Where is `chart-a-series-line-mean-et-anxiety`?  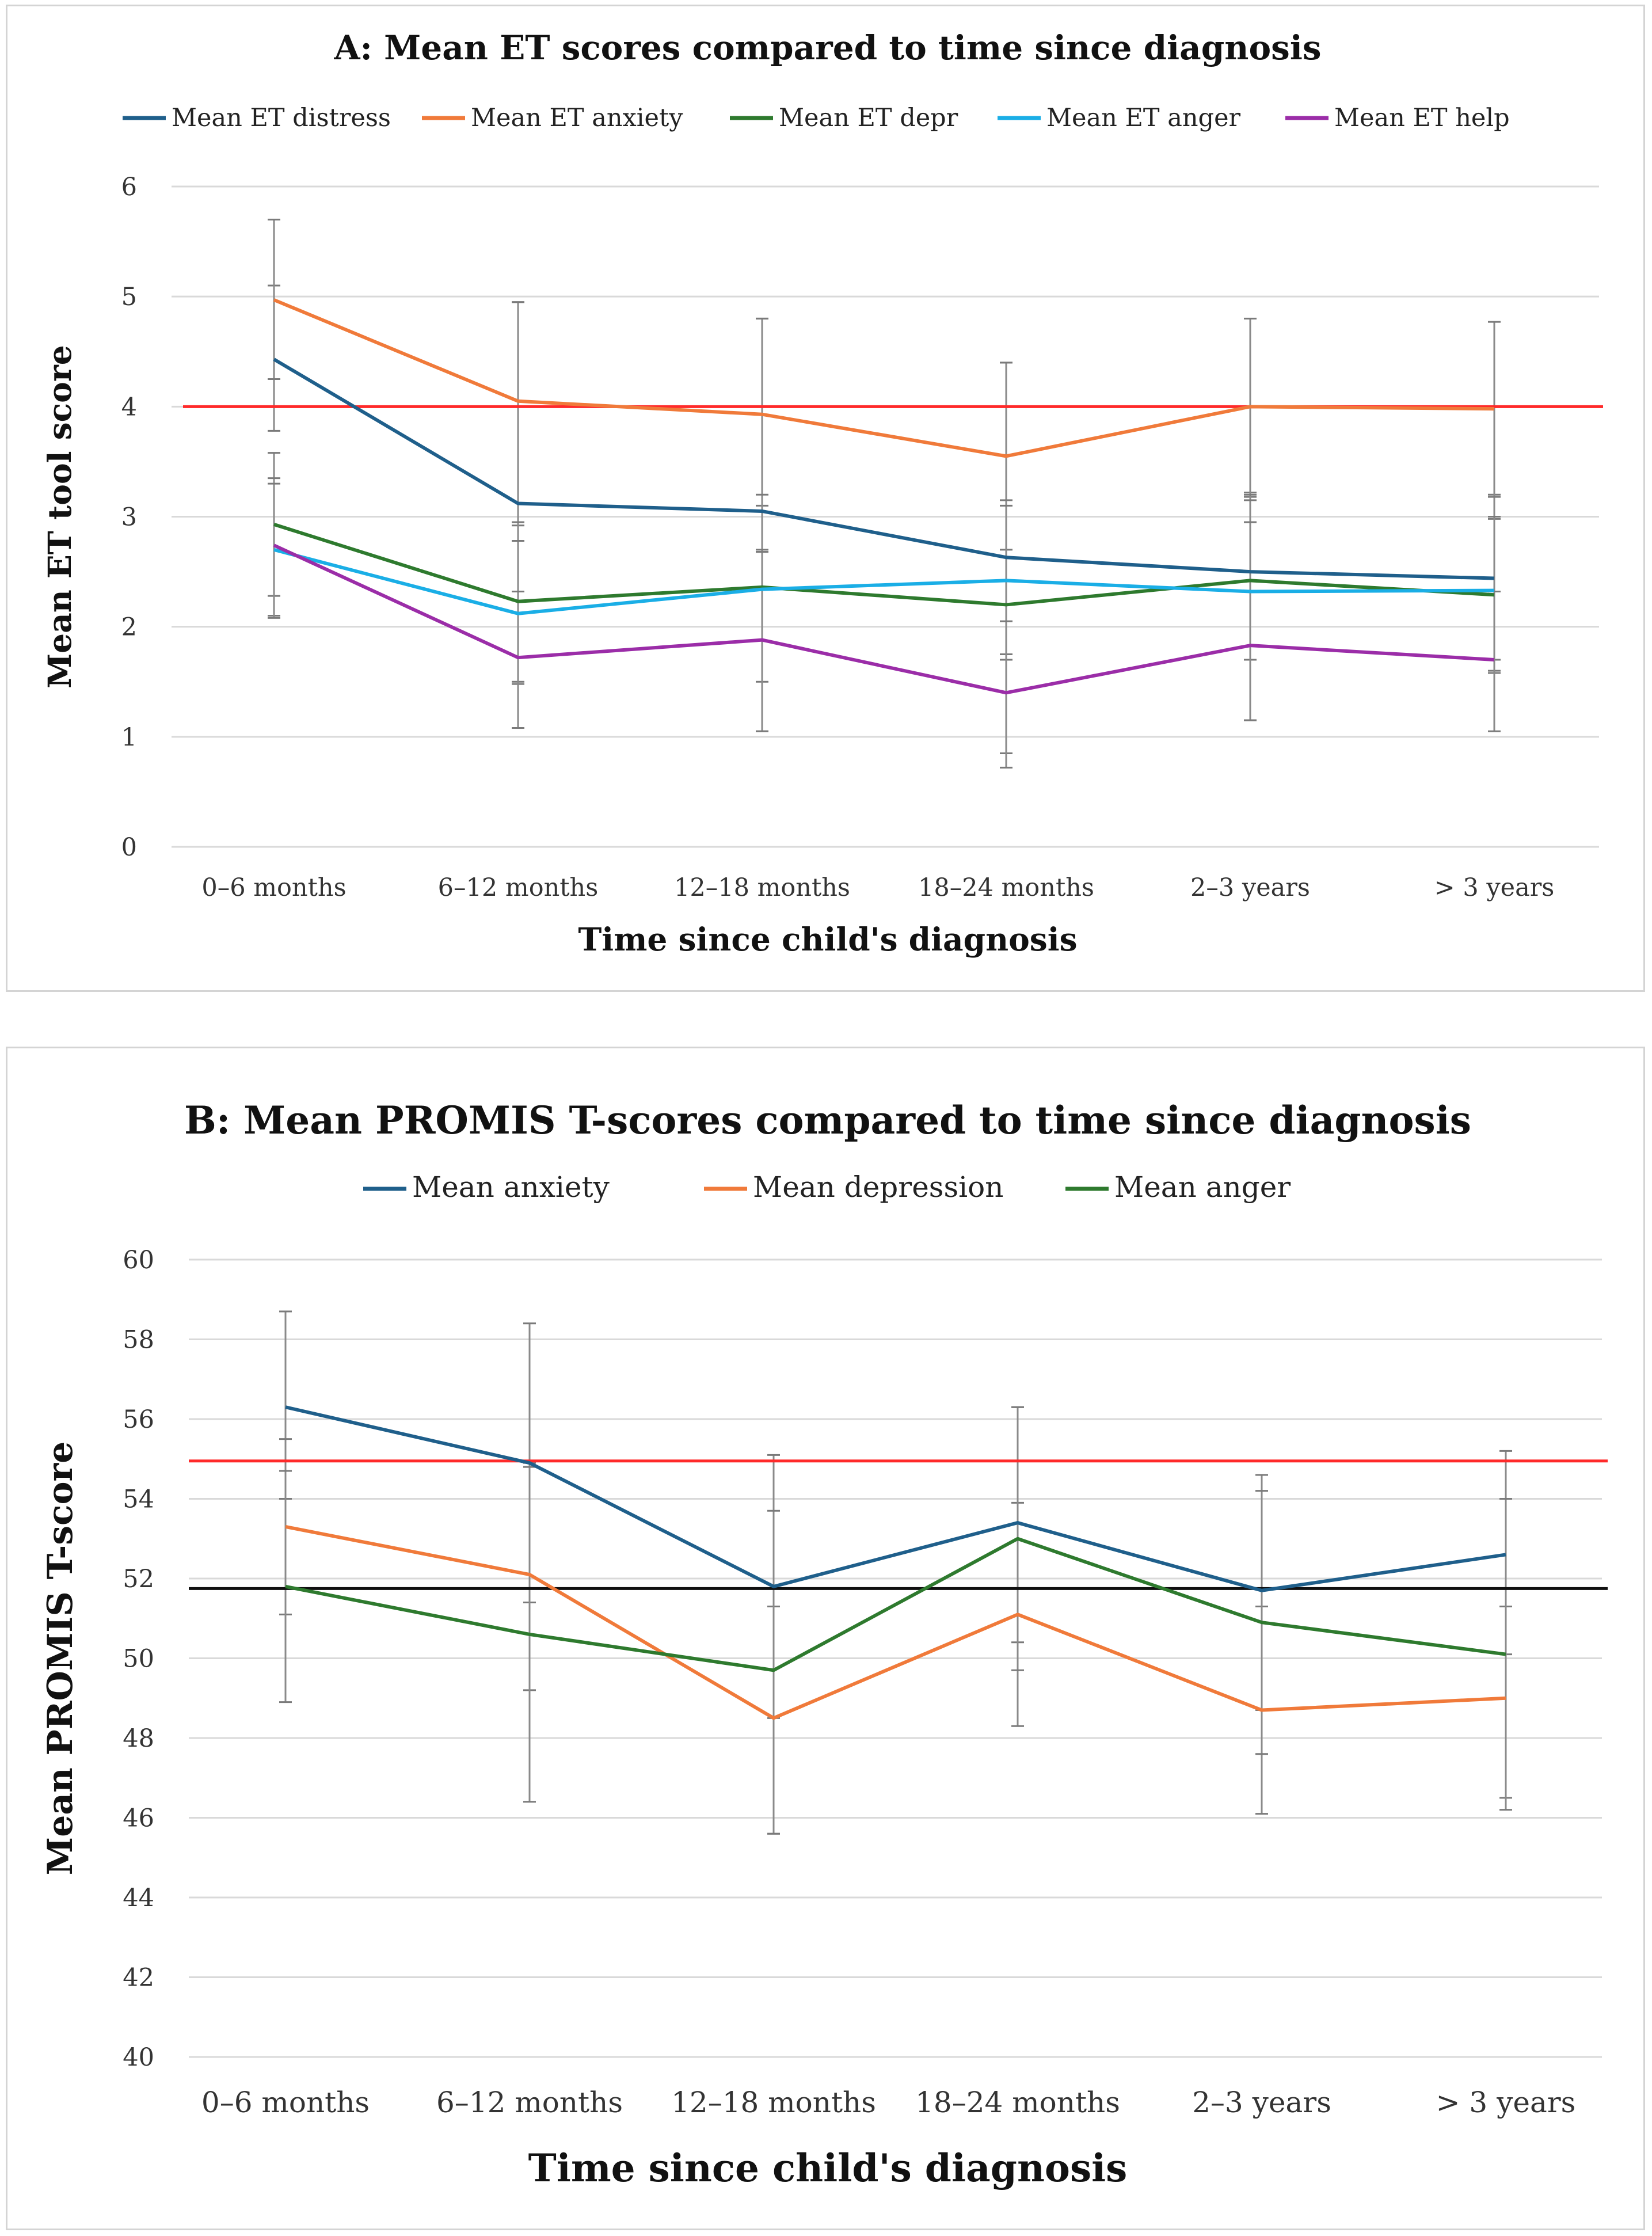
chart-a-series-line-mean-et-anxiety is located at coordinates (884, 378).